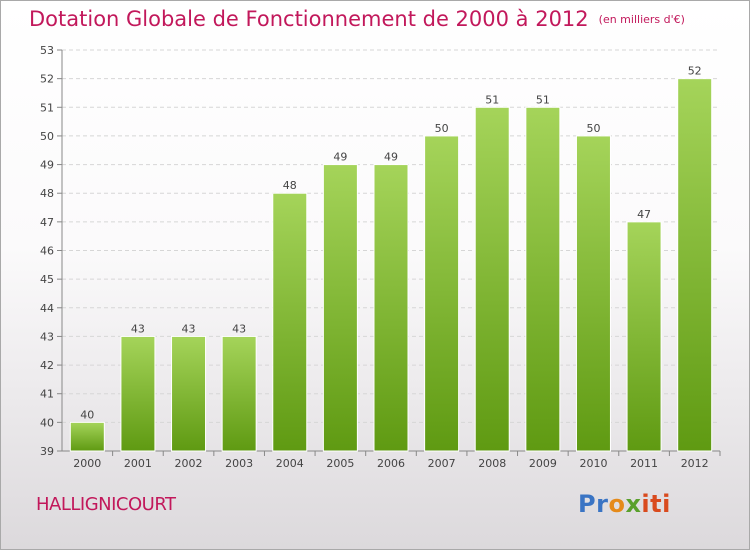  What do you see at coordinates (189, 463) in the screenshot?
I see `x-tick-label: 2002` at bounding box center [189, 463].